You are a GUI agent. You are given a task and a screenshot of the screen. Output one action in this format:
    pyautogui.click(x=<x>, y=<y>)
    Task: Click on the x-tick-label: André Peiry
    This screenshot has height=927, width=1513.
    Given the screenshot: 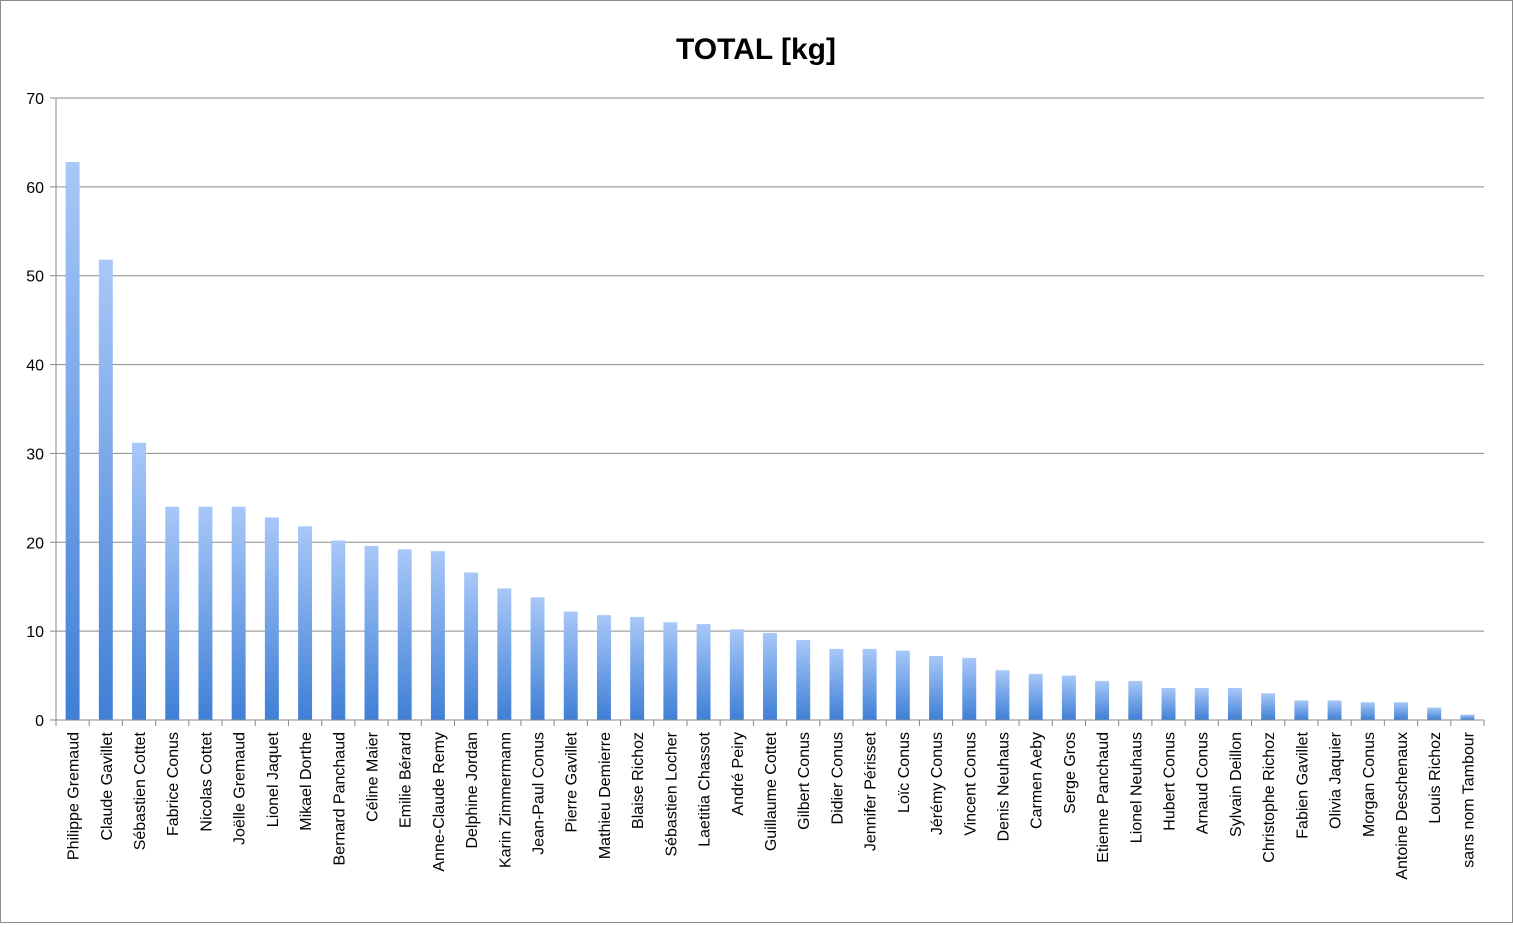 What is the action you would take?
    pyautogui.click(x=738, y=774)
    